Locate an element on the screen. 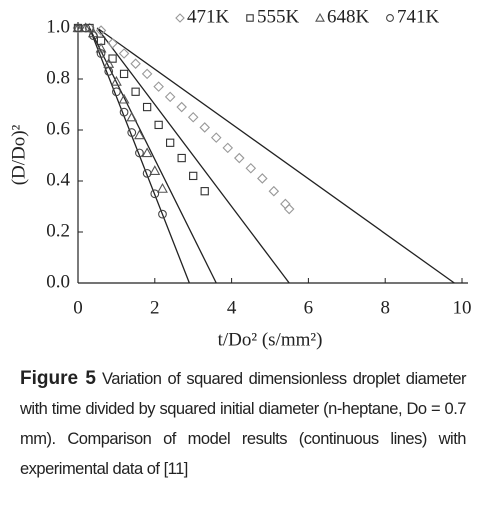  x-tick-label: 6 is located at coordinates (309, 307).